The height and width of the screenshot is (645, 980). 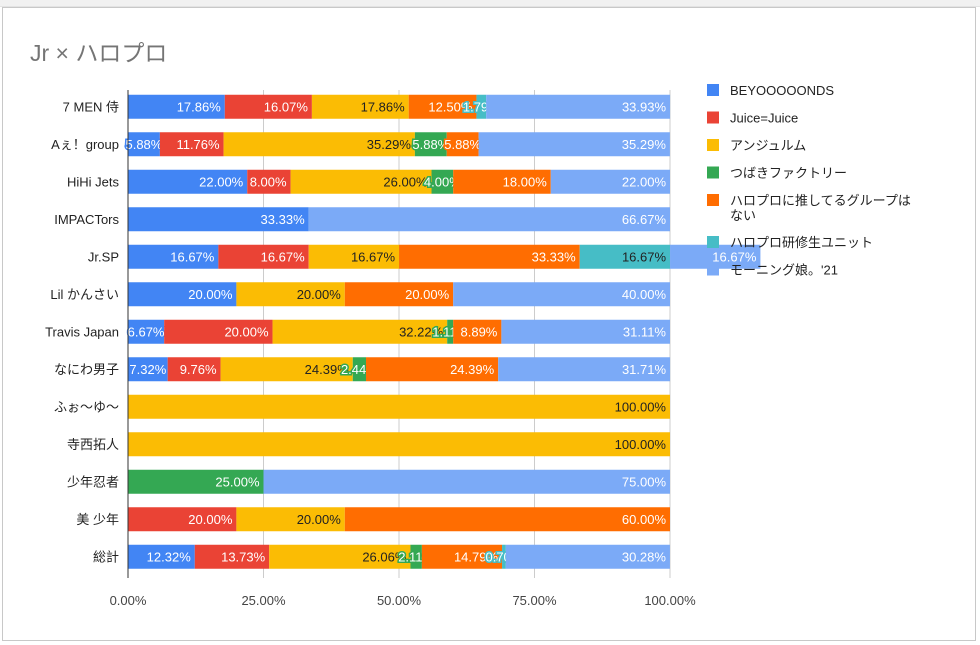 I want to click on data-label: 32.22%, so click(x=421, y=331).